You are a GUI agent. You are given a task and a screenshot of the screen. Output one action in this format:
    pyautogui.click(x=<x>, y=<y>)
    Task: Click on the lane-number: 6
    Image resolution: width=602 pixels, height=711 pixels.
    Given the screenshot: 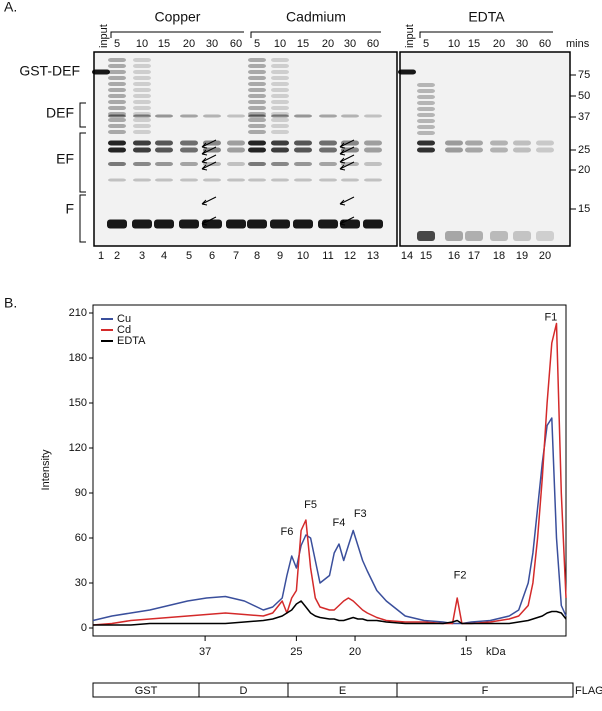 What is the action you would take?
    pyautogui.click(x=212, y=256)
    